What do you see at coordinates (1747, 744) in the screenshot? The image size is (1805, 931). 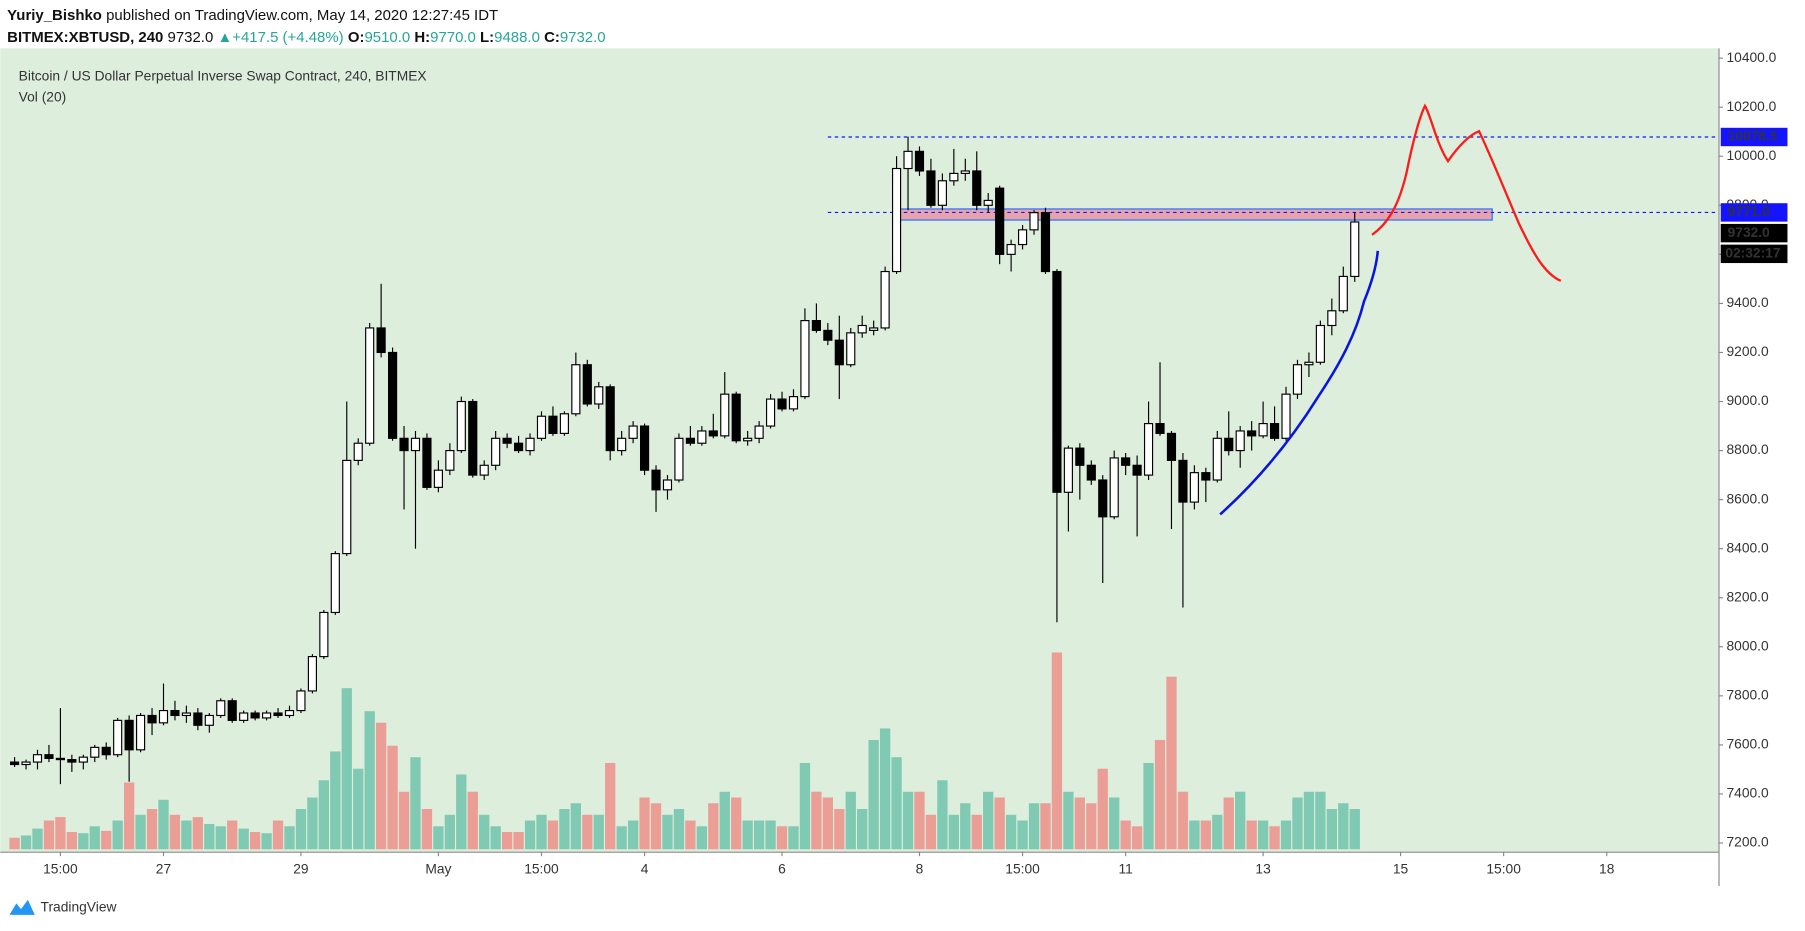 I see `y-tick-label: 7600.0` at bounding box center [1747, 744].